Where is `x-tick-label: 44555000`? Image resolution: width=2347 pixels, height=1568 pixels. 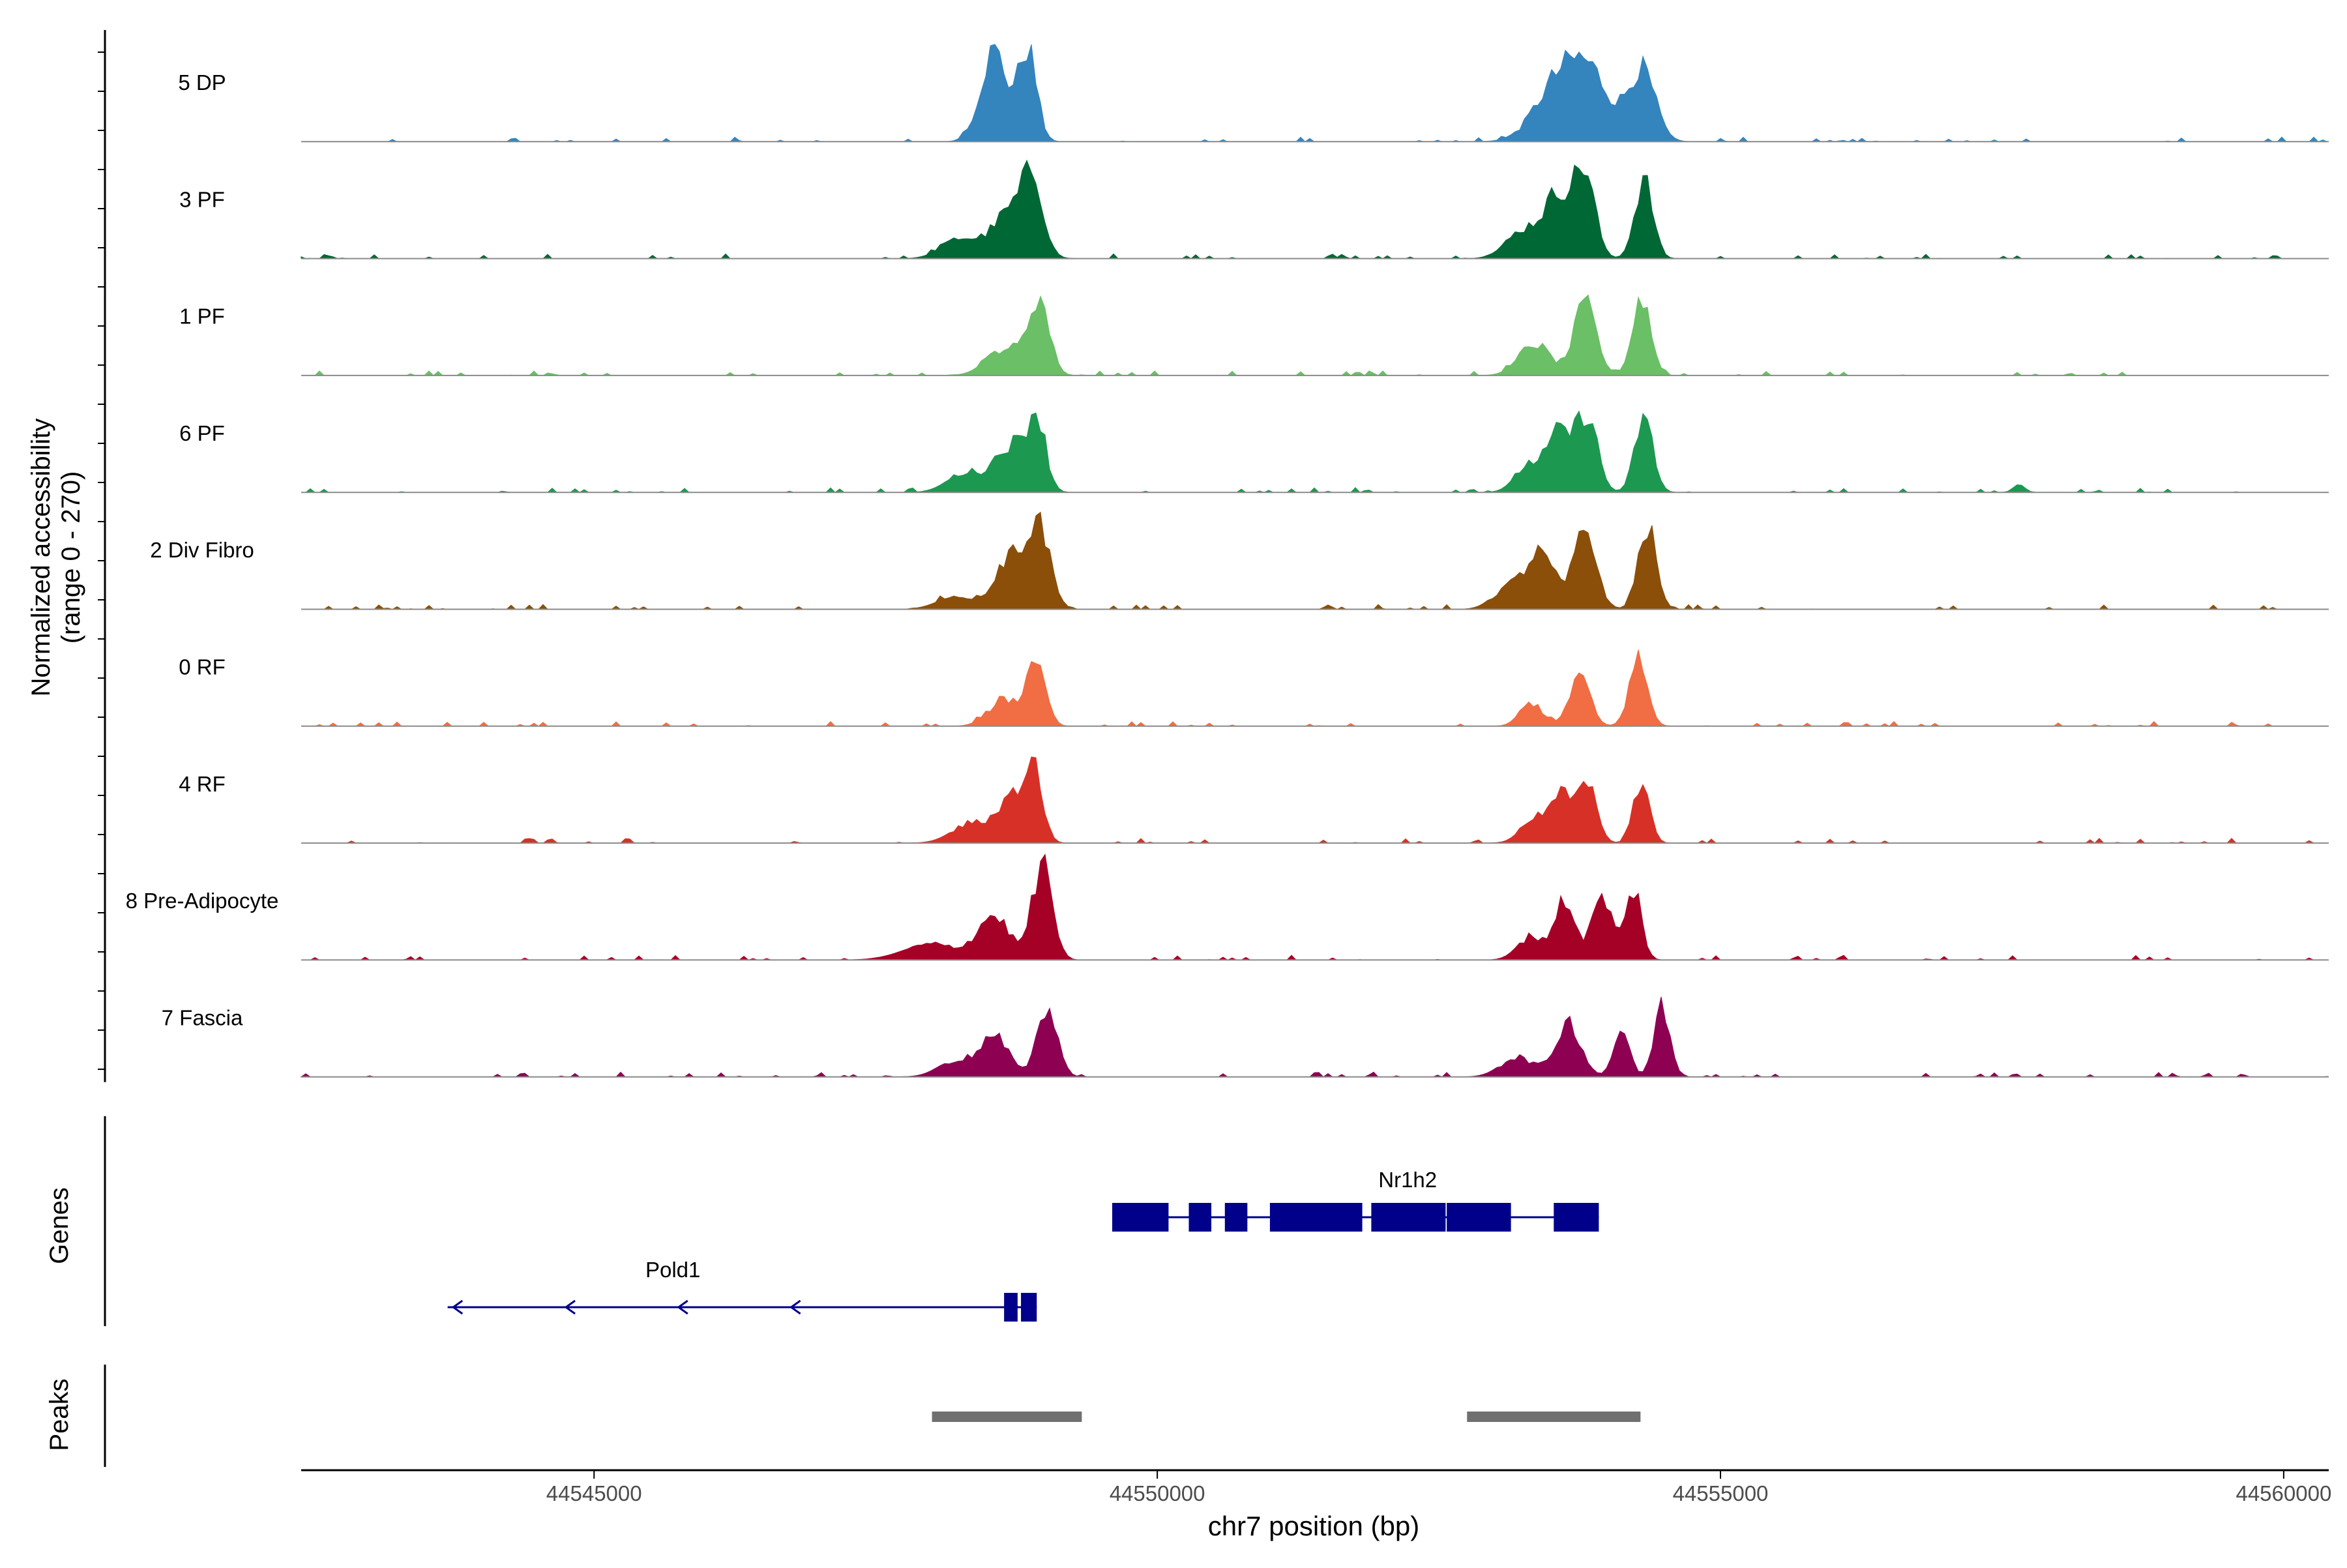 x-tick-label: 44555000 is located at coordinates (1721, 1493).